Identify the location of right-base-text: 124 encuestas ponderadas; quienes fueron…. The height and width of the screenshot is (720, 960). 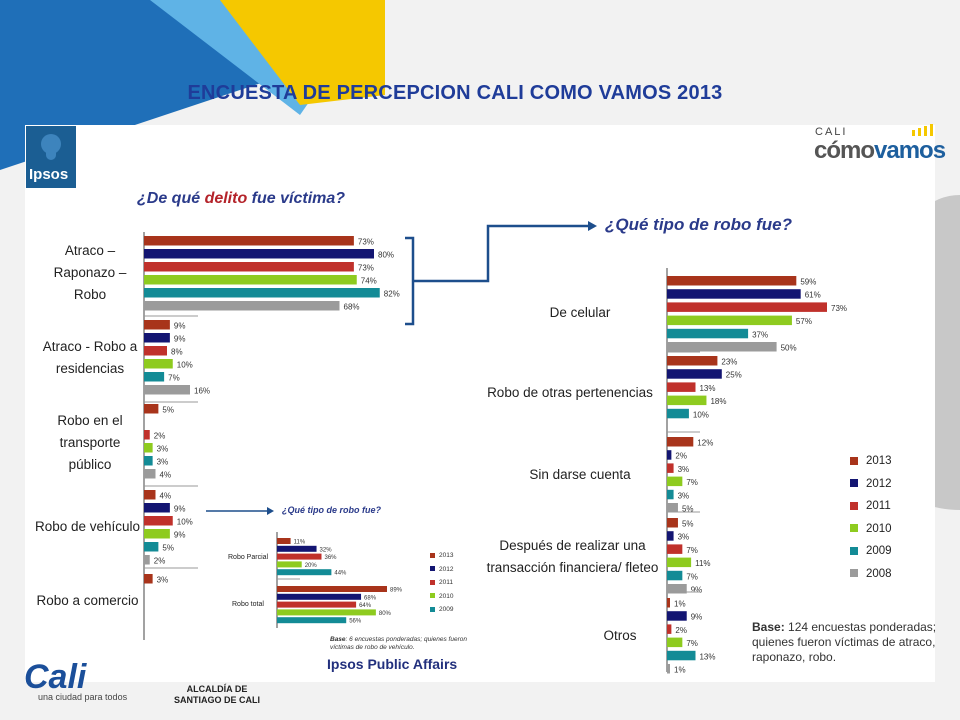
(844, 642).